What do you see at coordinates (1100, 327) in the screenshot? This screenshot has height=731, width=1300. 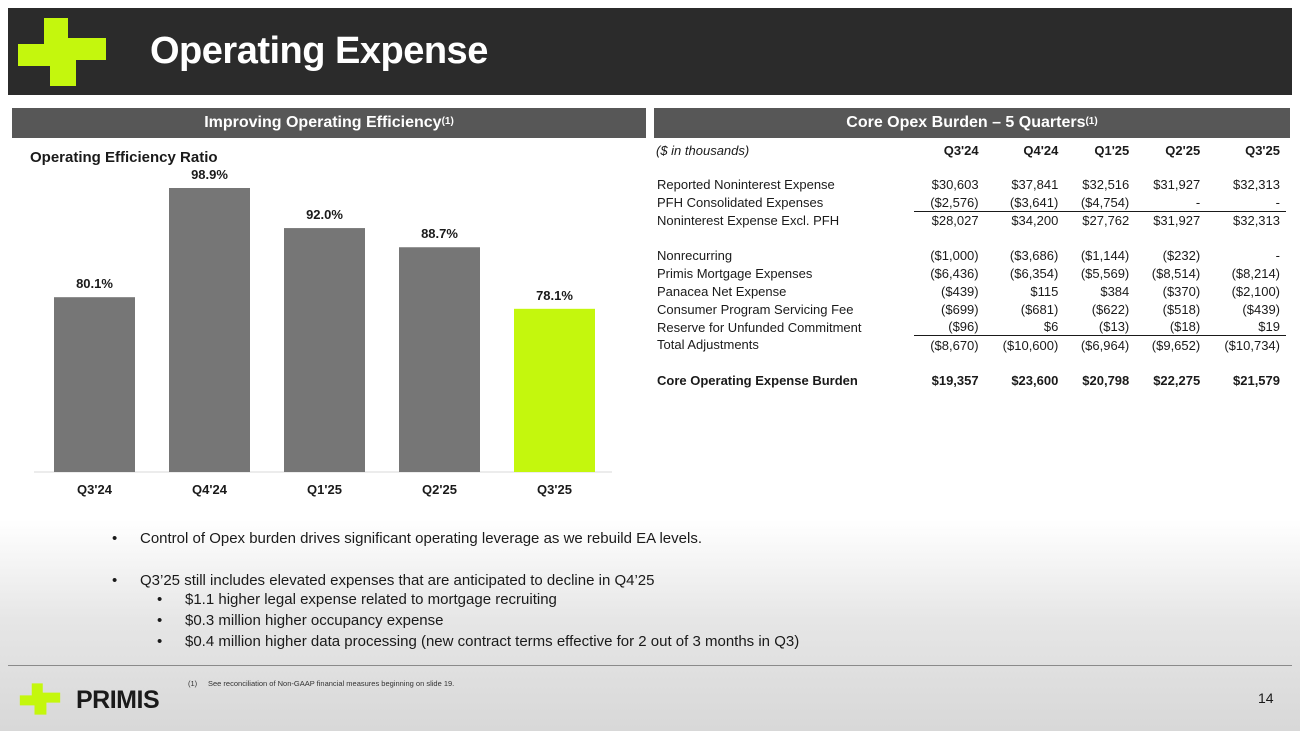 I see `table-cell: ($13)` at bounding box center [1100, 327].